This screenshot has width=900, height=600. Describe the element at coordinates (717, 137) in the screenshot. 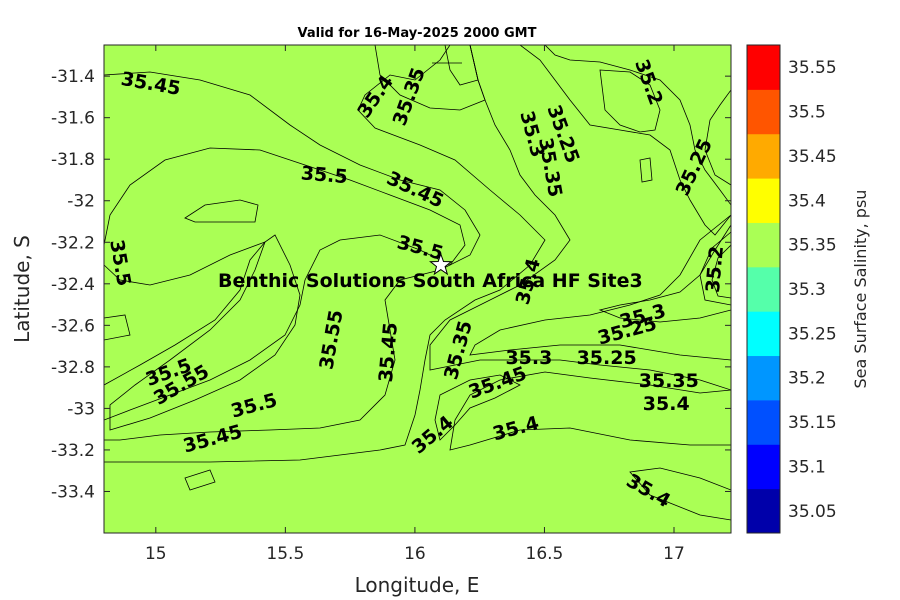

I see `band-35-2-north` at that location.